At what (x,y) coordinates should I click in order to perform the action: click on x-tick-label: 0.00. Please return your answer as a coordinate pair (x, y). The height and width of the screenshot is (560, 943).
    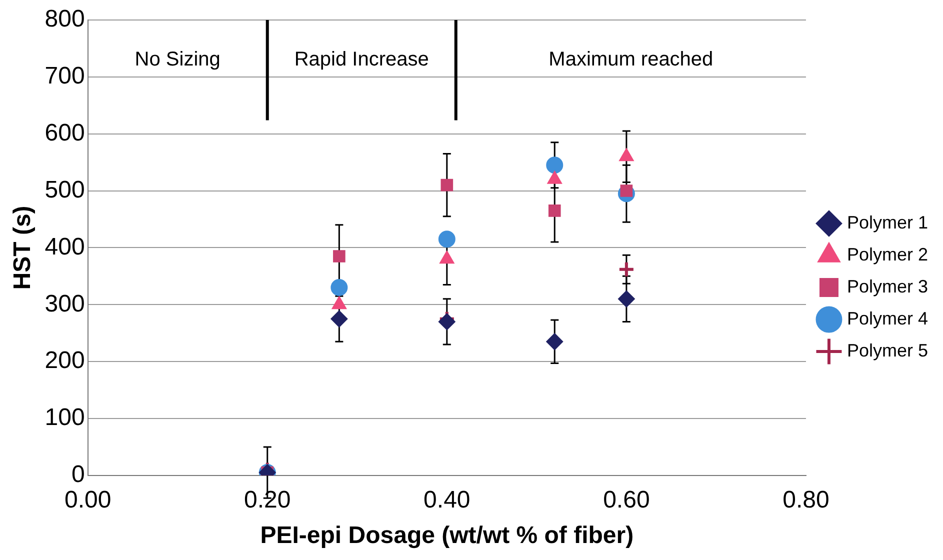
    Looking at the image, I should click on (88, 500).